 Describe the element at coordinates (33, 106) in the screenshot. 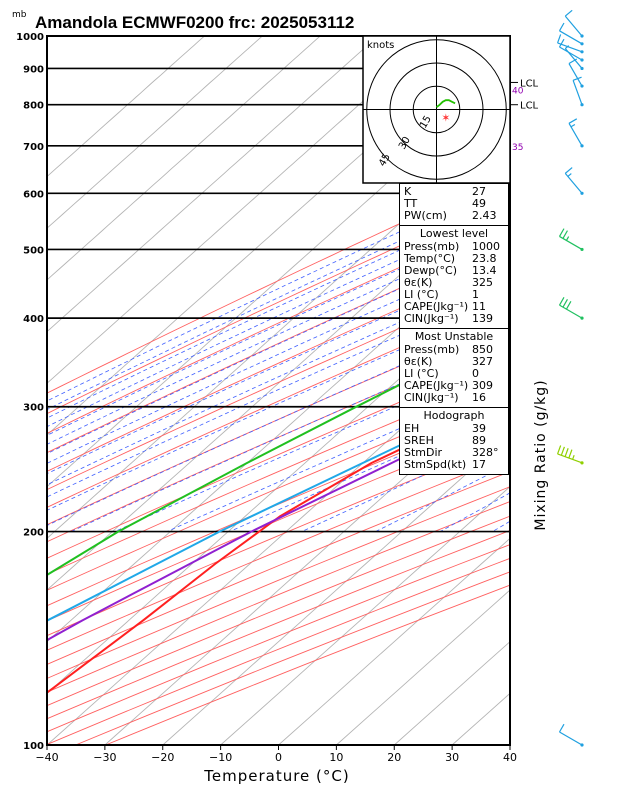

I see `y-tick-label: 800` at that location.